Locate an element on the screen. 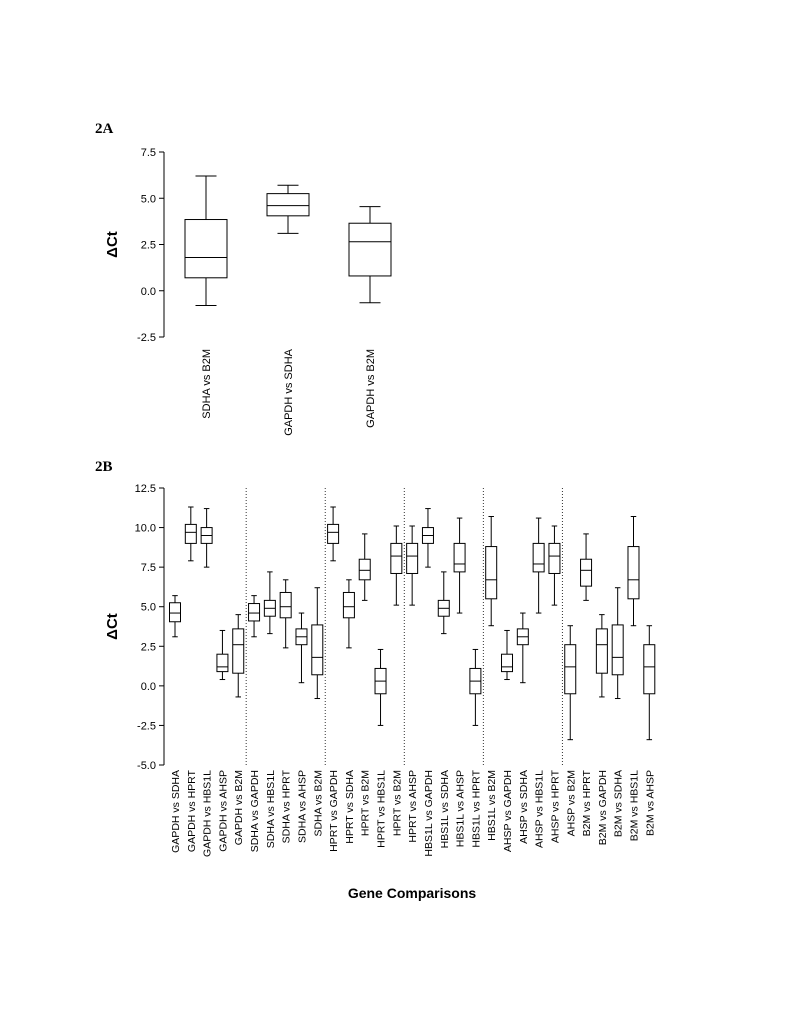 The height and width of the screenshot is (1015, 785). y-tick-label: -5.0 is located at coordinates (146, 766).